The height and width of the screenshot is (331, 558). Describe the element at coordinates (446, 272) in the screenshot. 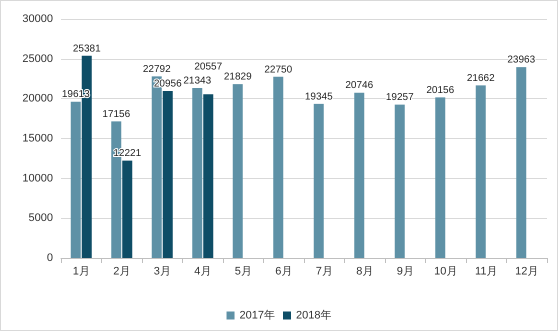

I see `x-tick-label: 10月` at that location.